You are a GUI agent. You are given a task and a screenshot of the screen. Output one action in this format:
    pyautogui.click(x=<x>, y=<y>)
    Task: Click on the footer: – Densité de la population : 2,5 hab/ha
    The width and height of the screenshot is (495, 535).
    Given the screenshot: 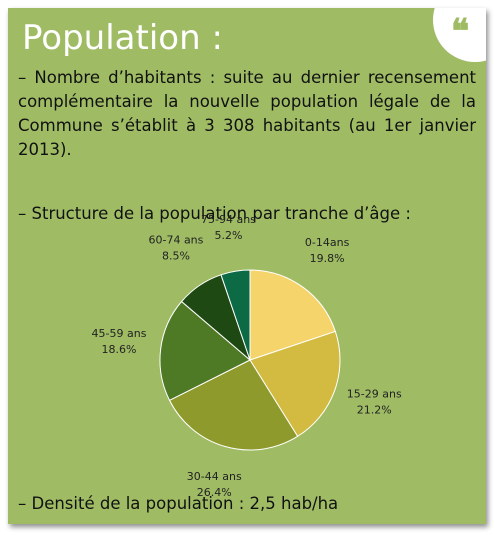 What is the action you would take?
    pyautogui.click(x=178, y=503)
    